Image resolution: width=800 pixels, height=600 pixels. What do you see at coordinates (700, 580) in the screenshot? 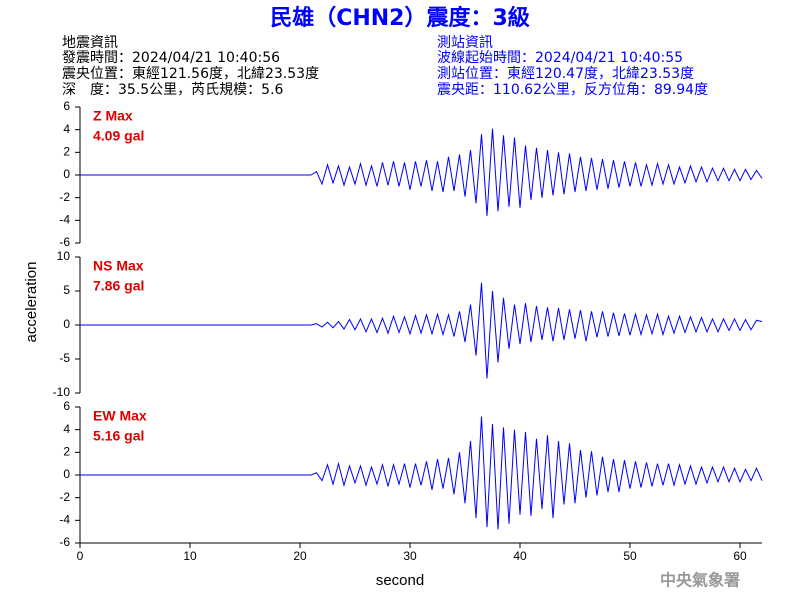
I see `footer: 中央氣象署` at bounding box center [700, 580].